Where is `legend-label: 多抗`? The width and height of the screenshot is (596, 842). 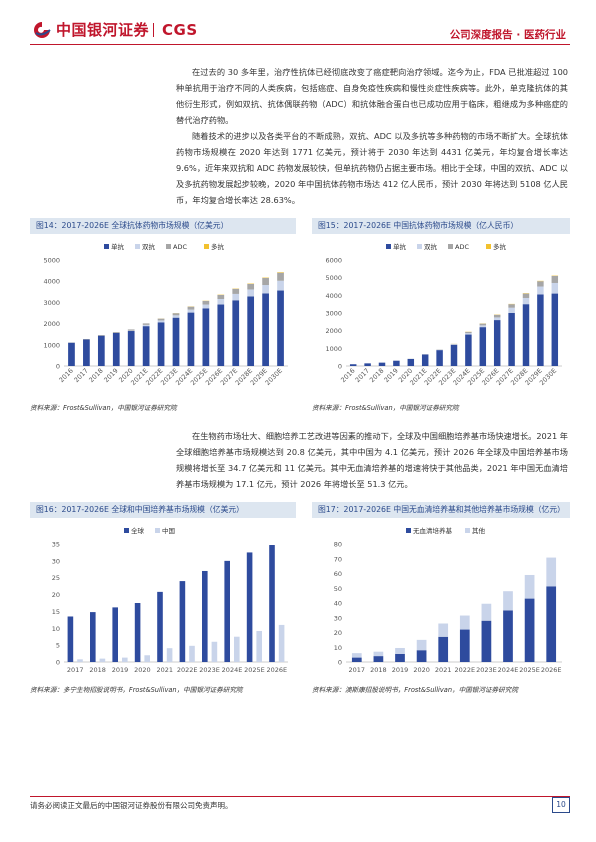 legend-label: 多抗 is located at coordinates (218, 246).